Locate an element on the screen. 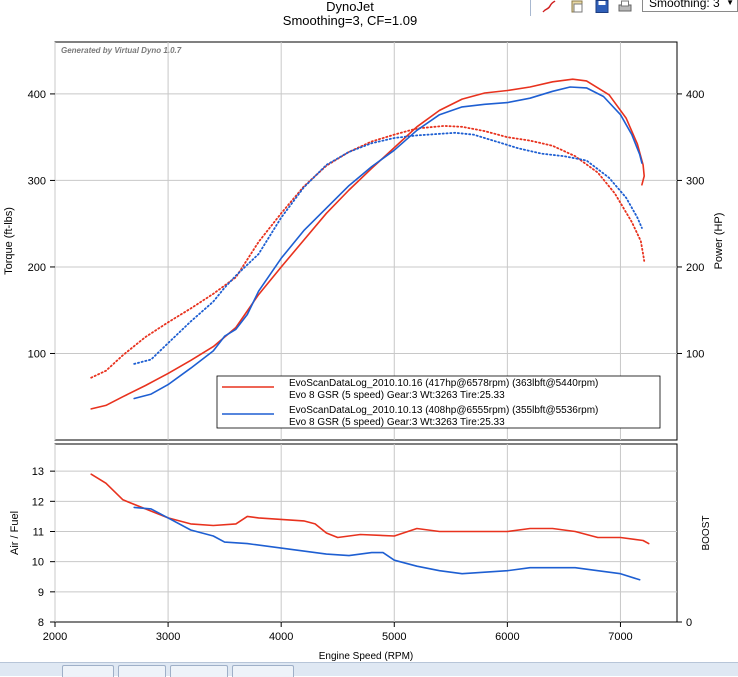 The height and width of the screenshot is (677, 738). save-icon is located at coordinates (602, 6).